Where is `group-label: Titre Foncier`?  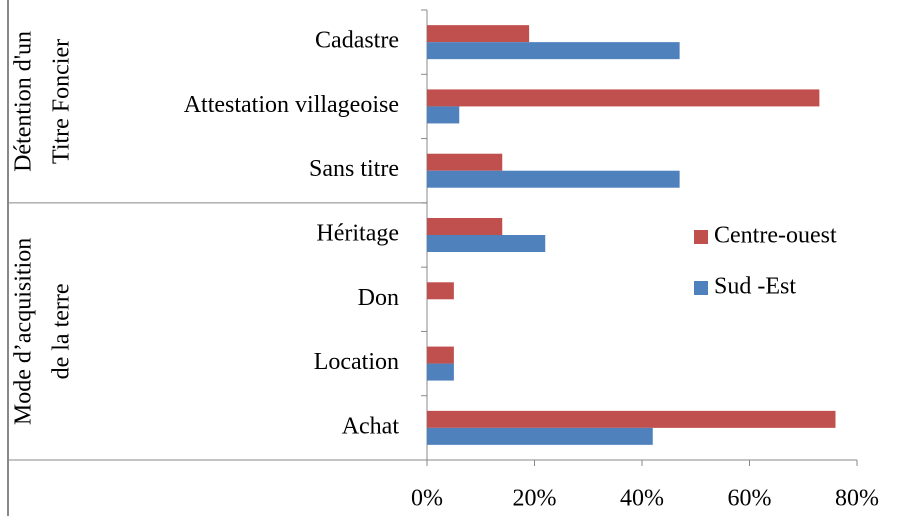
group-label: Titre Foncier is located at coordinates (62, 101).